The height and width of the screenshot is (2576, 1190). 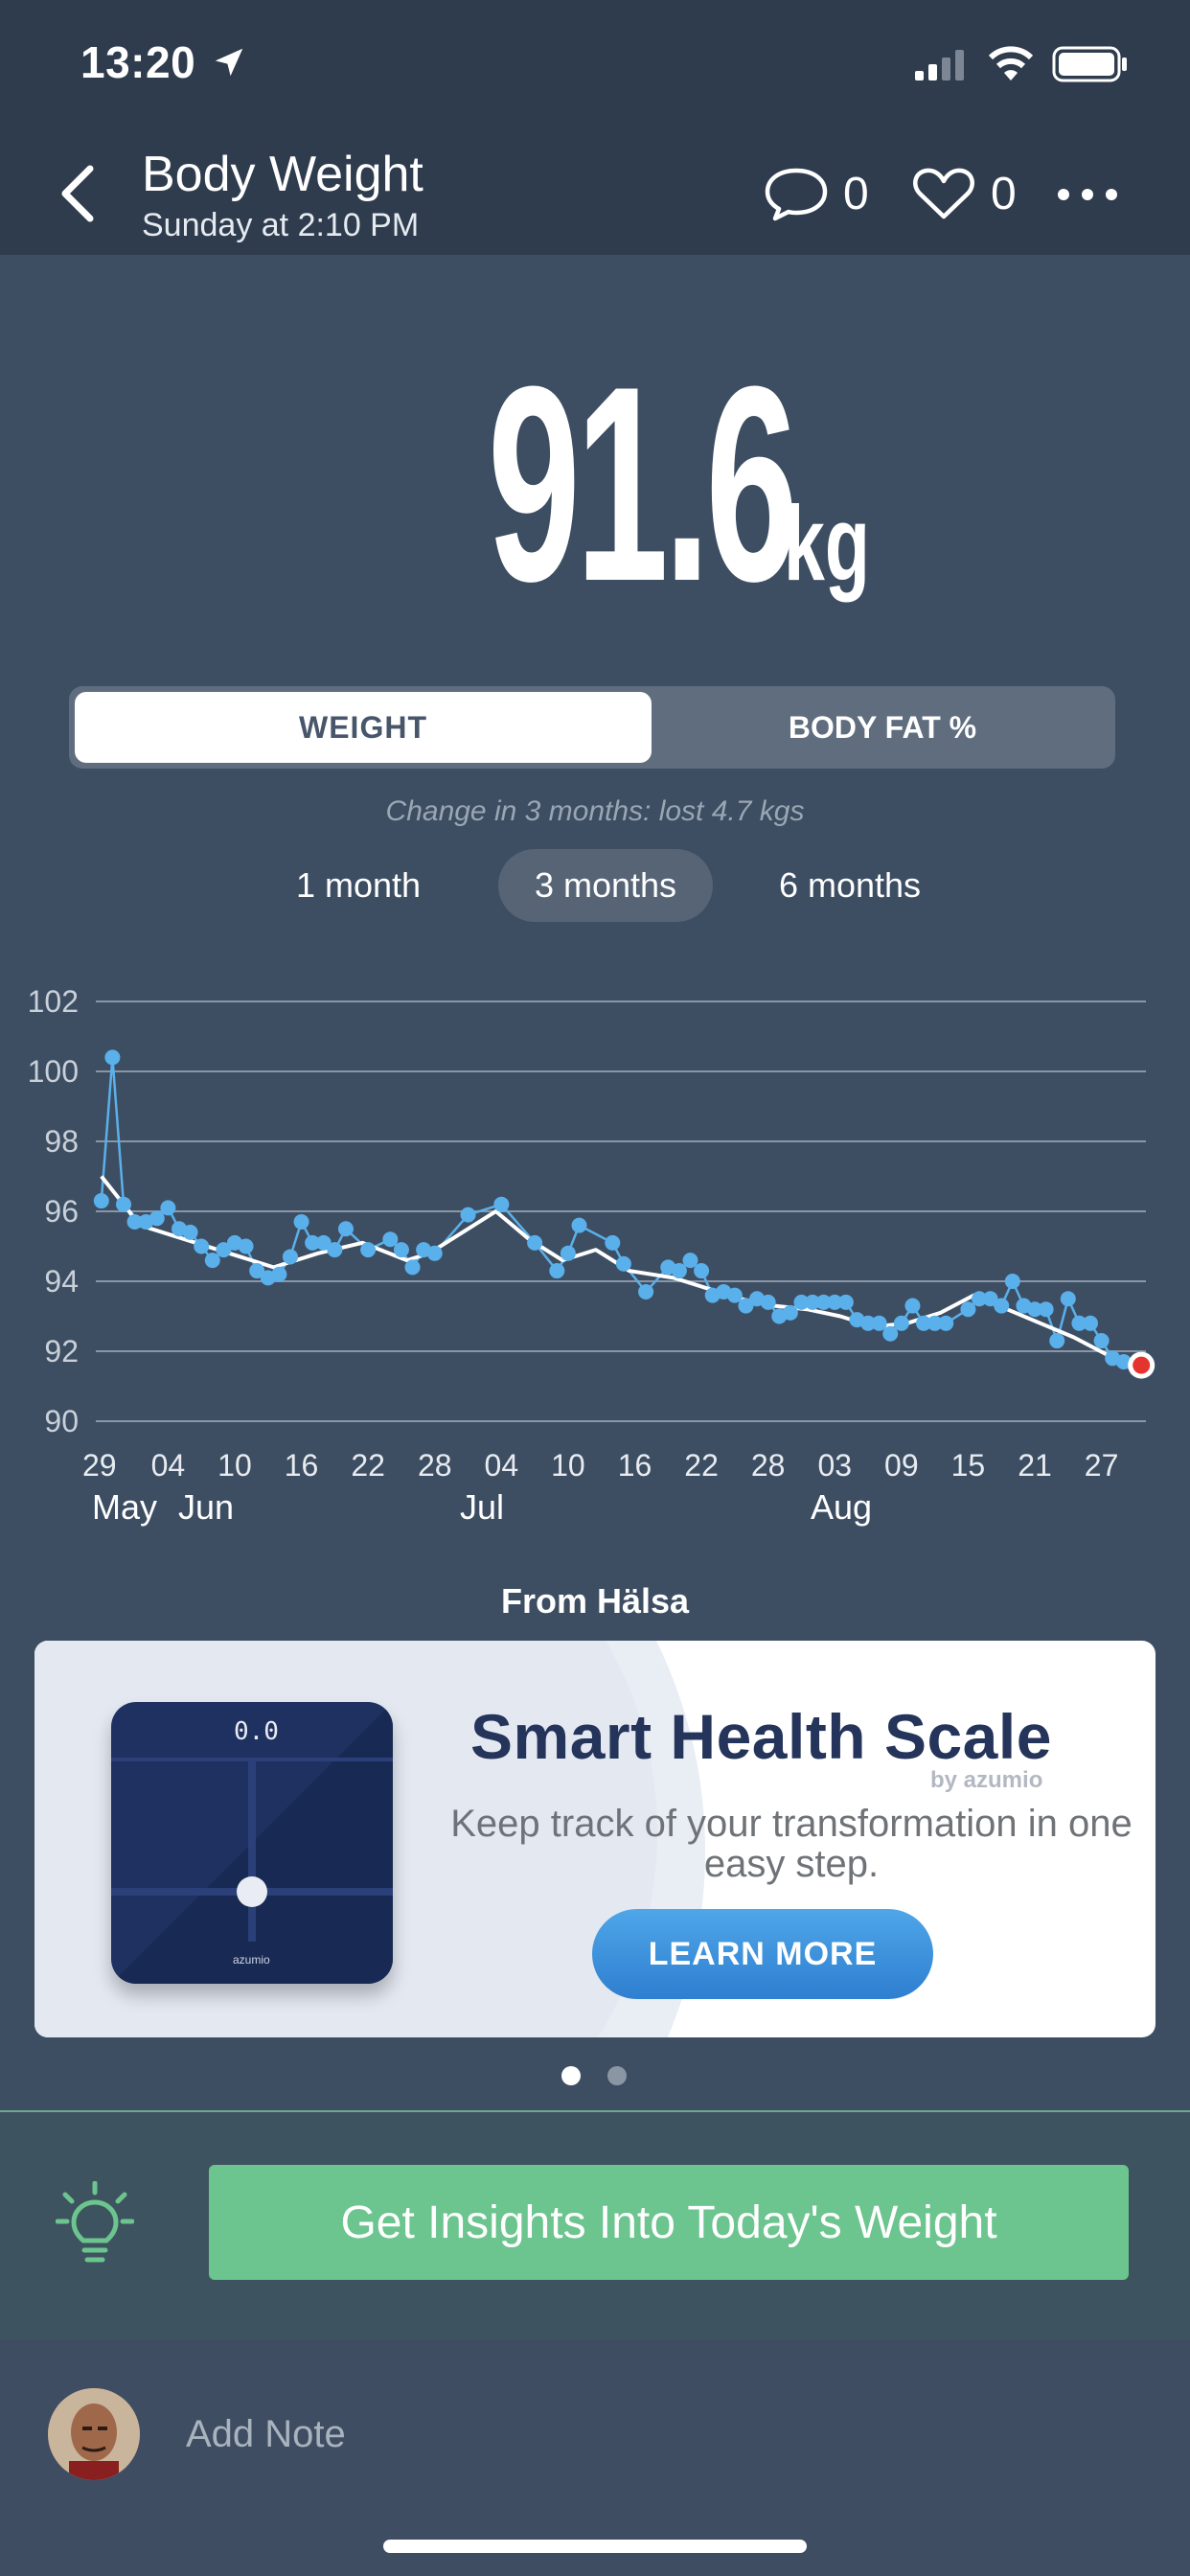 I want to click on range-selector: 1 month 3 months 6 months, so click(x=595, y=885).